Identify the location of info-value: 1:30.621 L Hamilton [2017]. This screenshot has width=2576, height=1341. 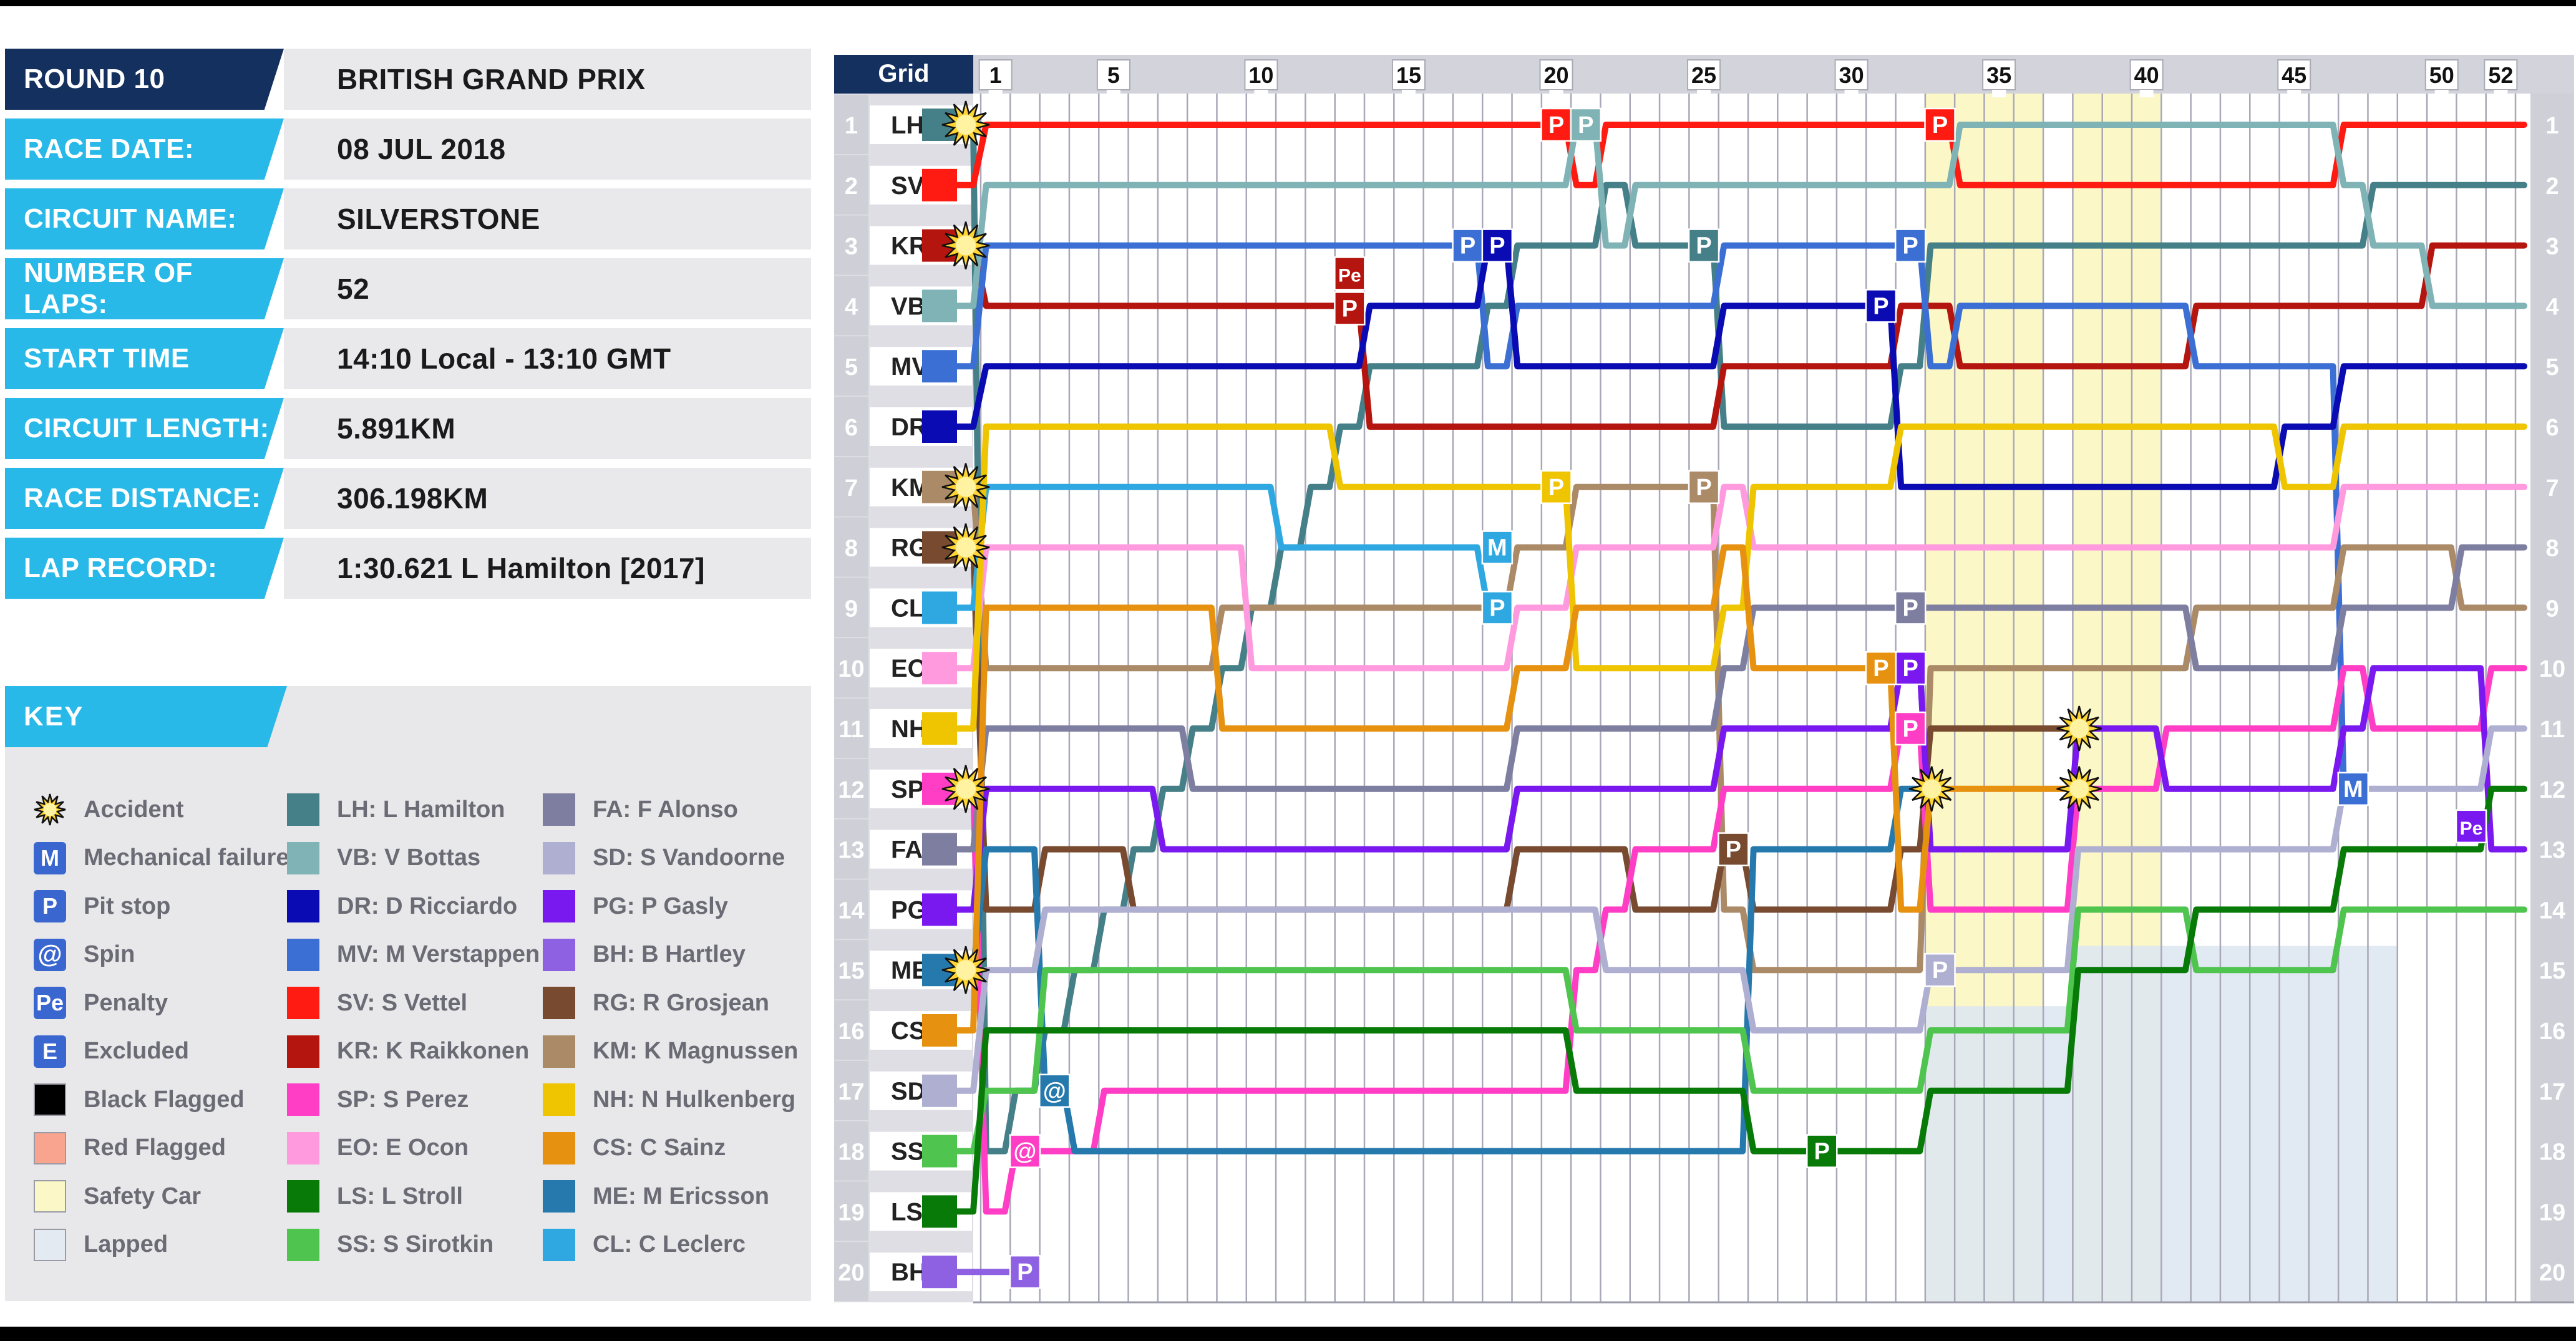
(521, 568).